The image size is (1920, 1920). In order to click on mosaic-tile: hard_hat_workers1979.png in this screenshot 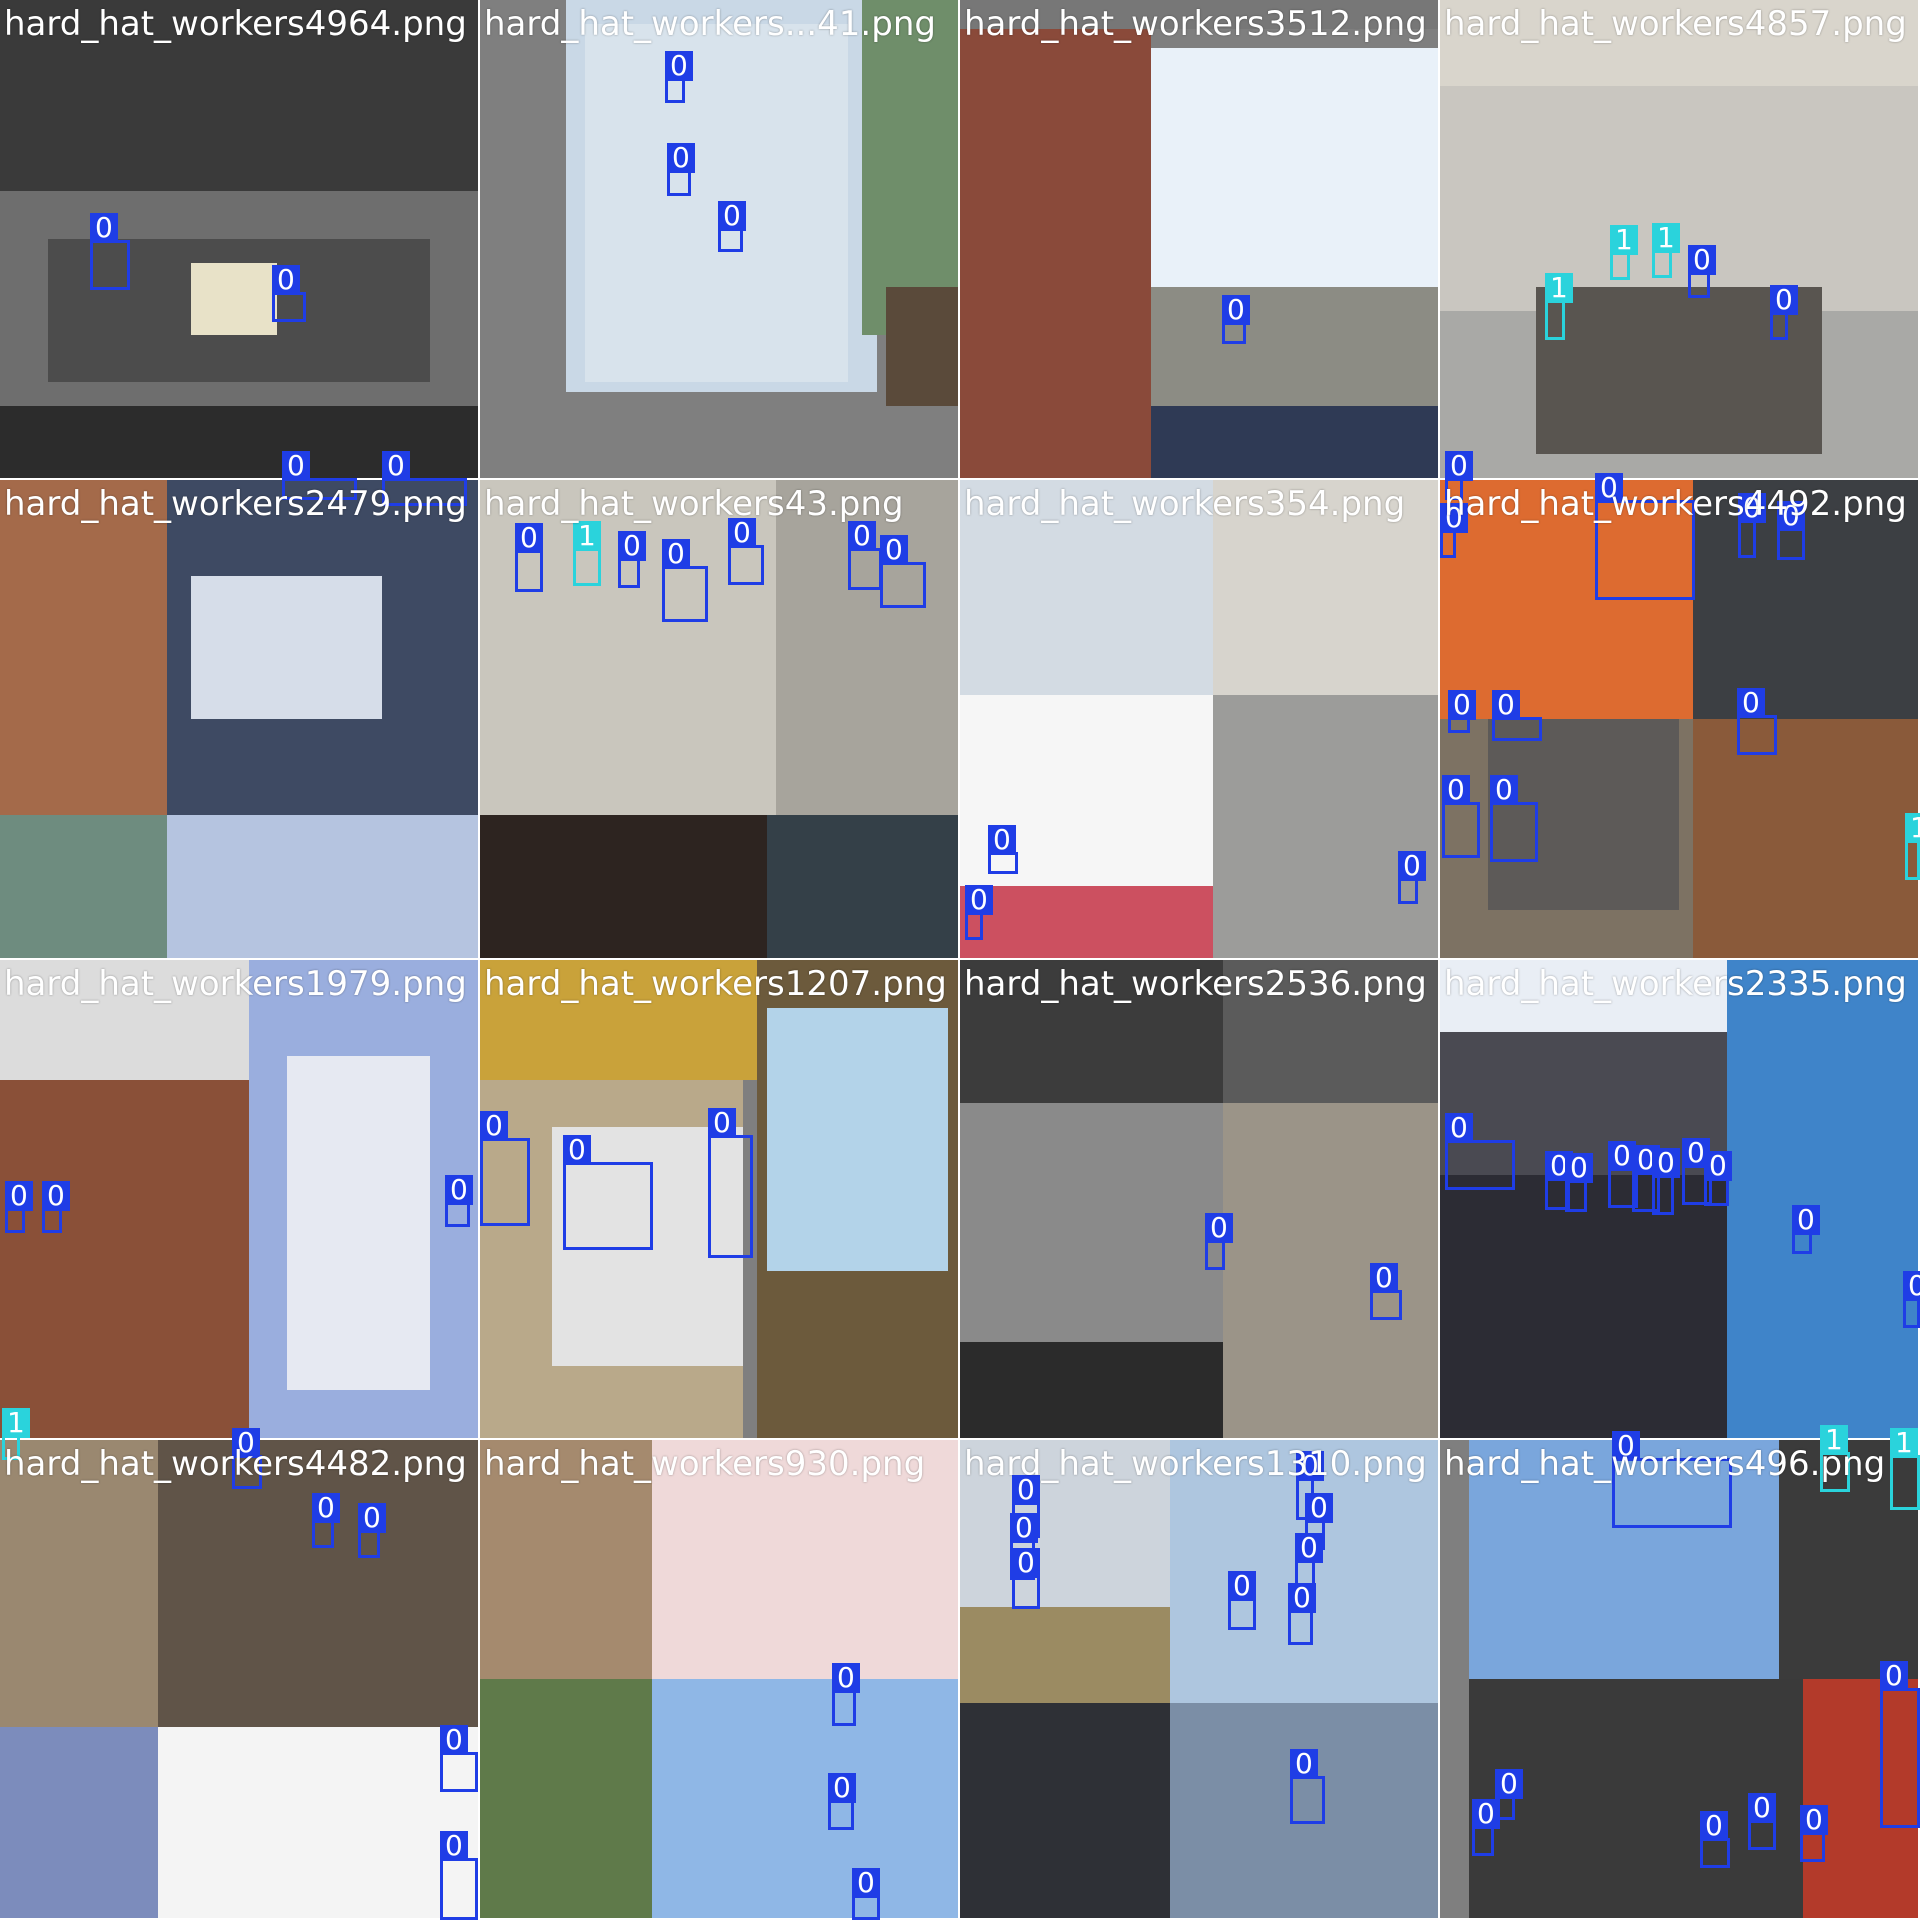, I will do `click(239, 1199)`.